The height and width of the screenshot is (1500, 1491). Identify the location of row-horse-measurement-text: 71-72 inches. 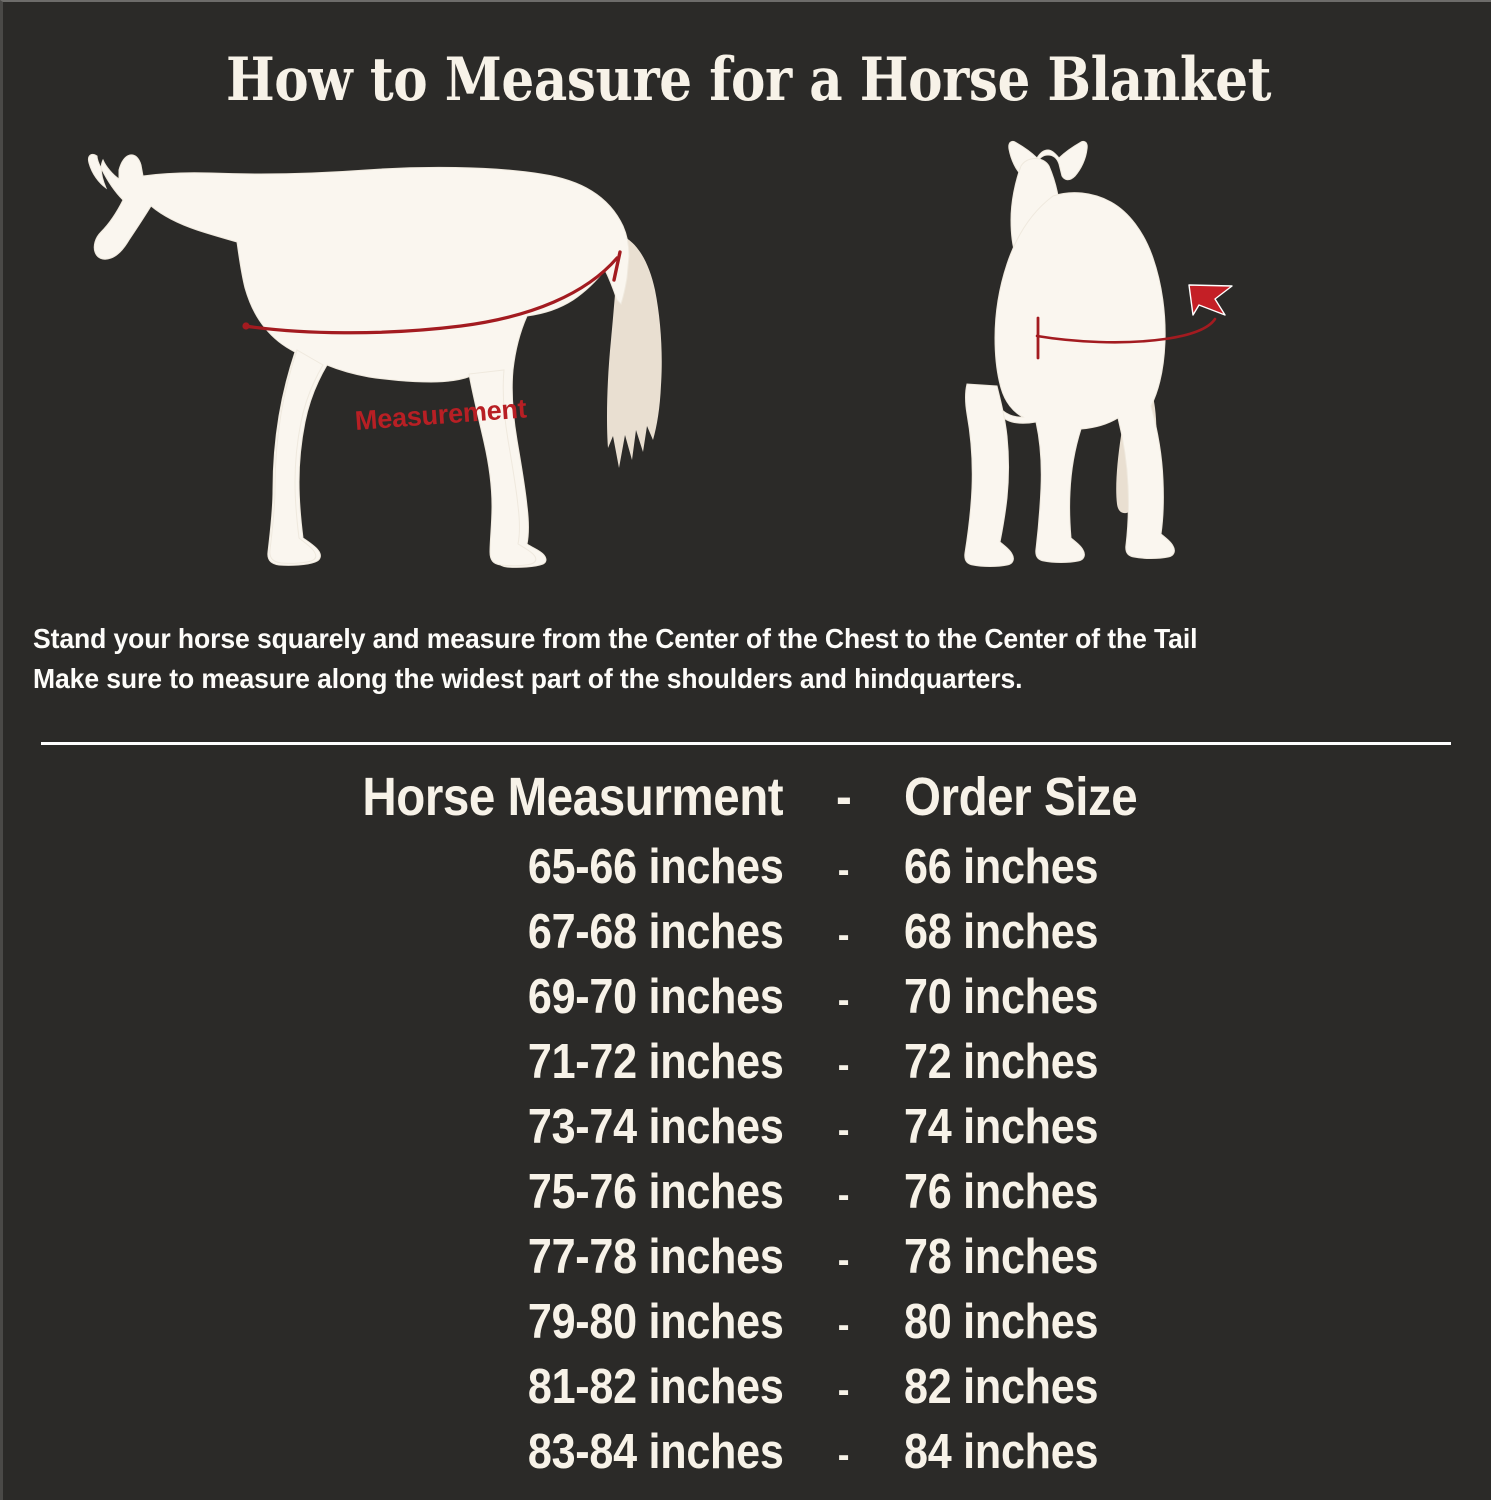
(655, 1062).